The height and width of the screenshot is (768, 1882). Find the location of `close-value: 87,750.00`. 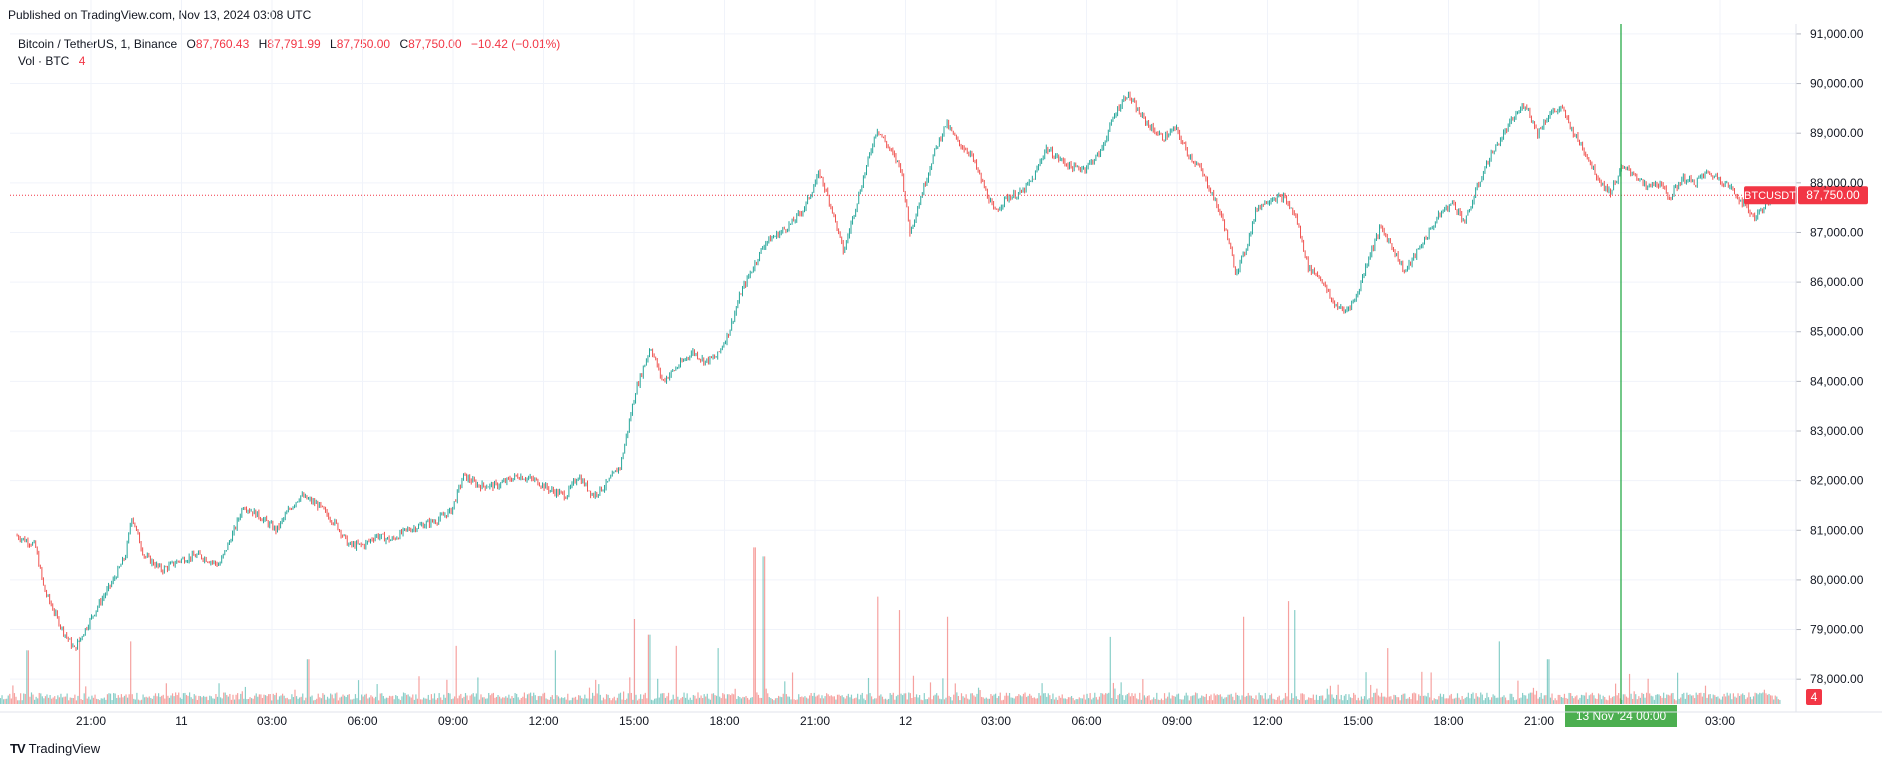

close-value: 87,750.00 is located at coordinates (435, 44).